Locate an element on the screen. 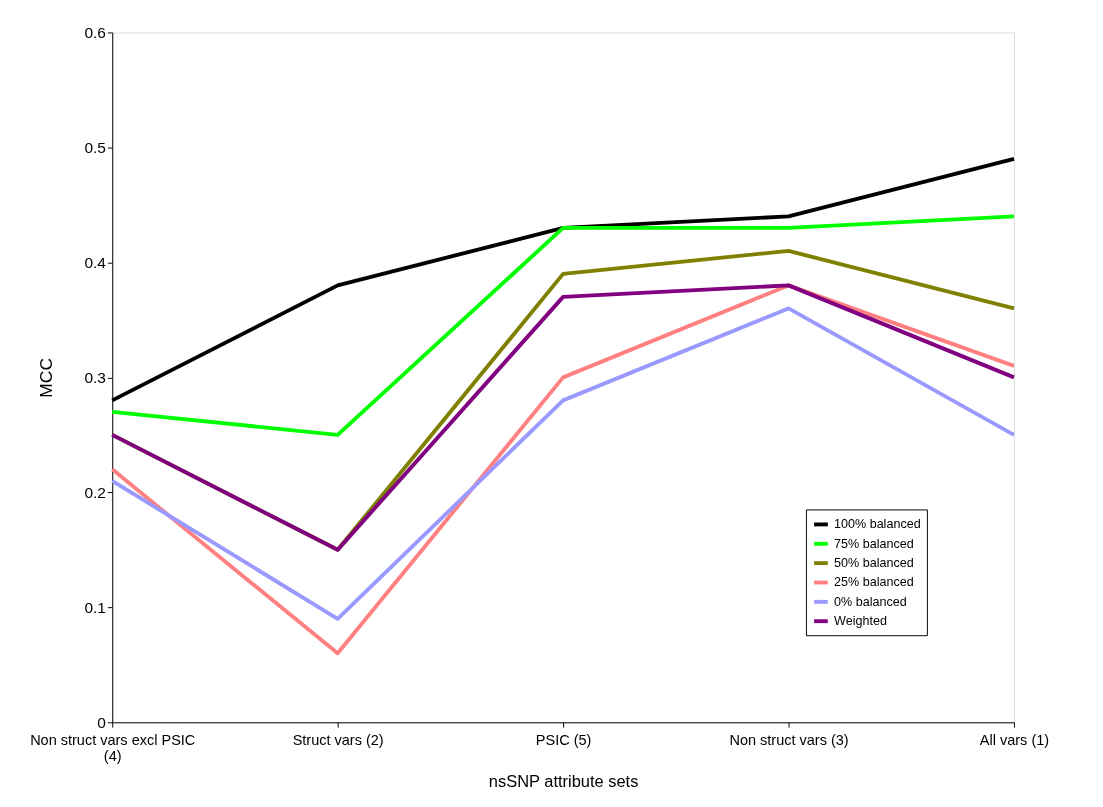 The image size is (1103, 807). legend-label: 100% balanced is located at coordinates (877, 524).